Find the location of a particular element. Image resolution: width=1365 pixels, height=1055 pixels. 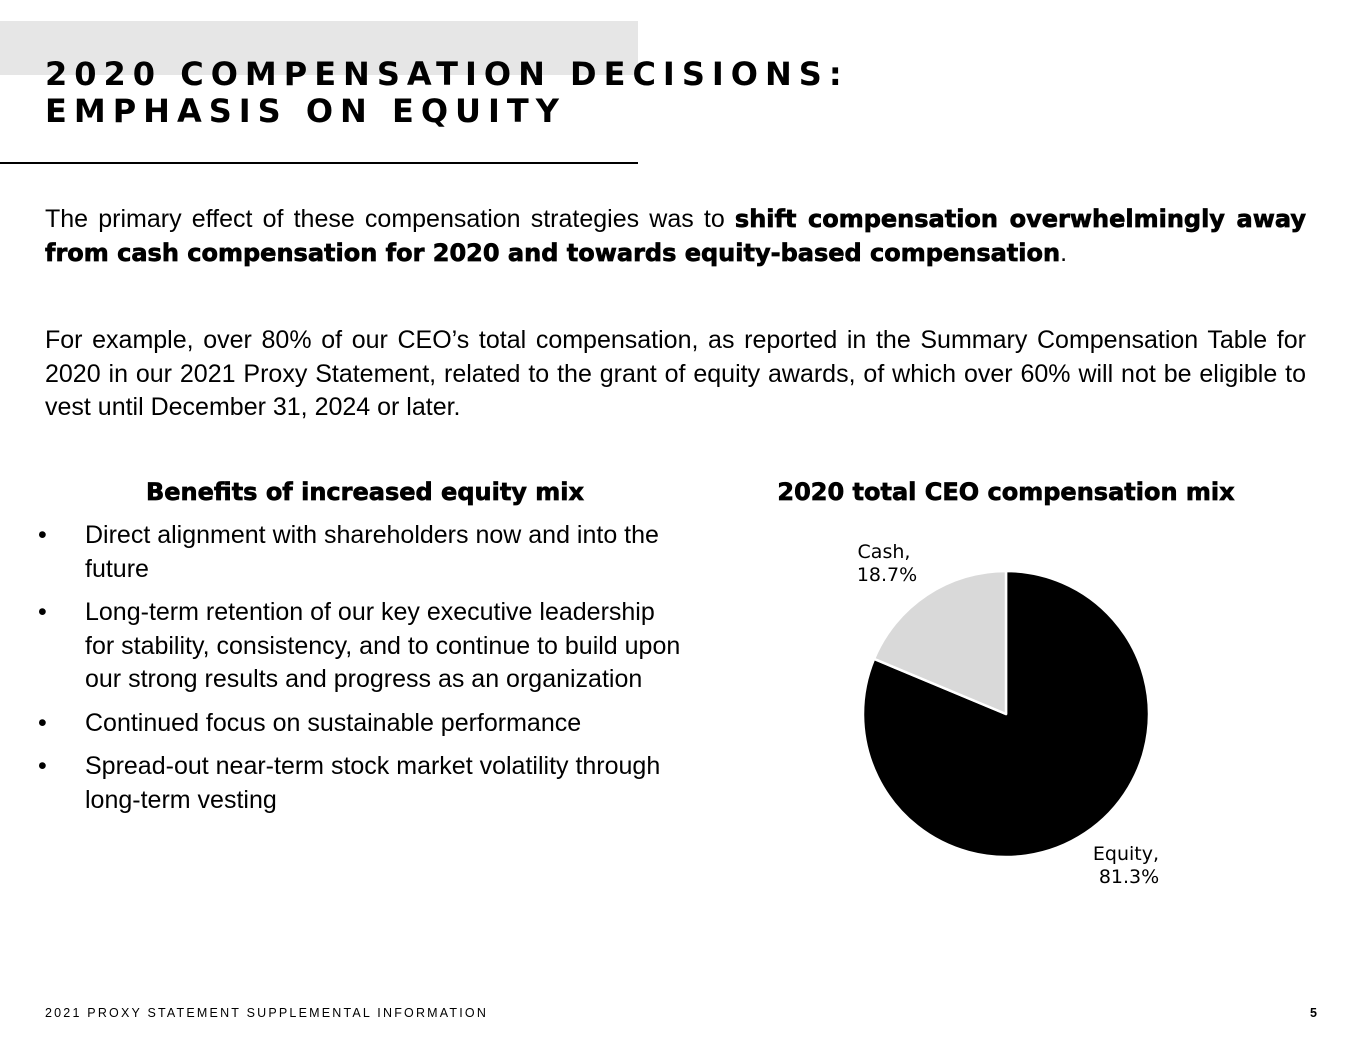

page-title-line-2: EMPHASIS ON EQUITY is located at coordinates (305, 111).